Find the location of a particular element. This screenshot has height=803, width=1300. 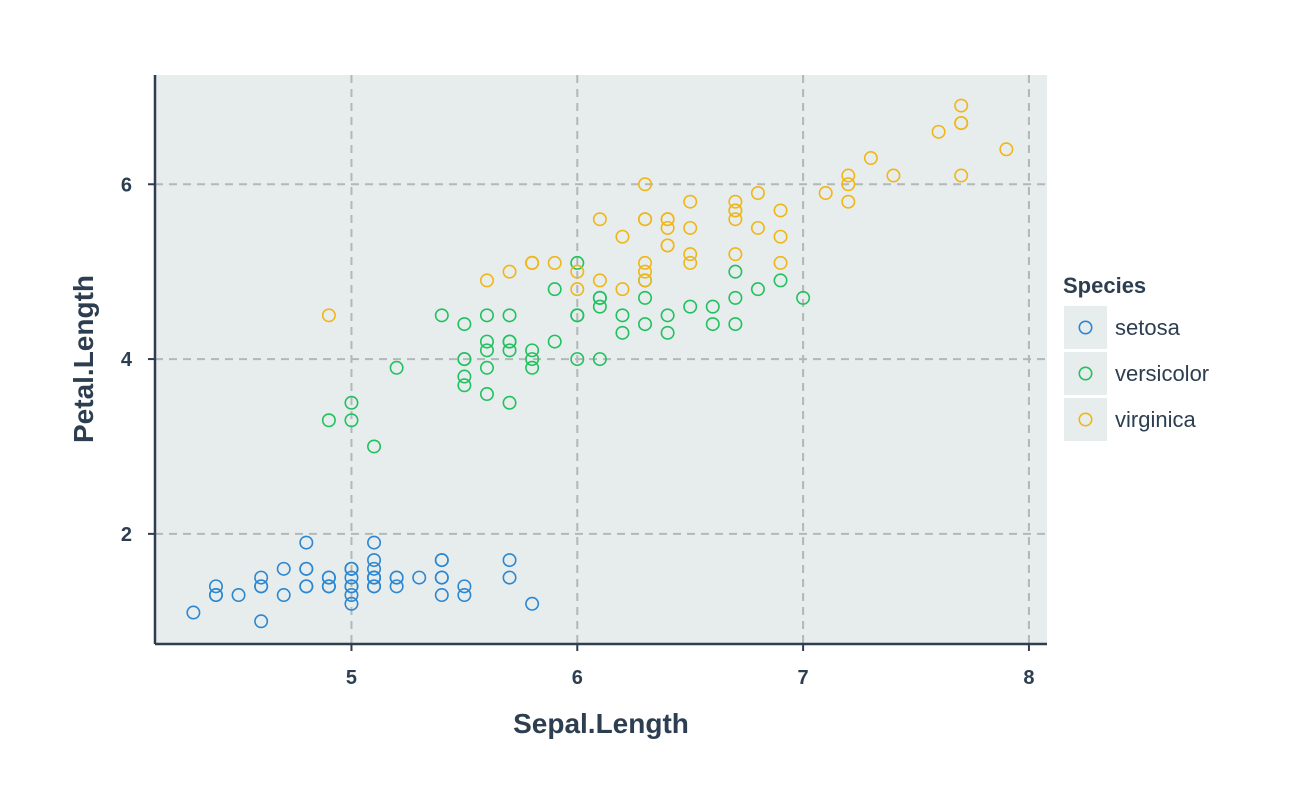

legend-marker-versicolor is located at coordinates (1085, 373).